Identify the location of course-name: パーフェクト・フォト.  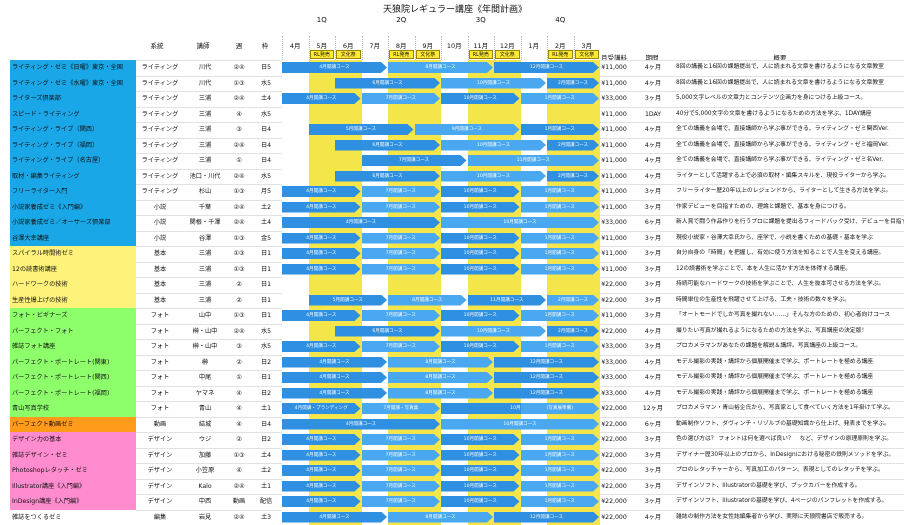
(73, 332).